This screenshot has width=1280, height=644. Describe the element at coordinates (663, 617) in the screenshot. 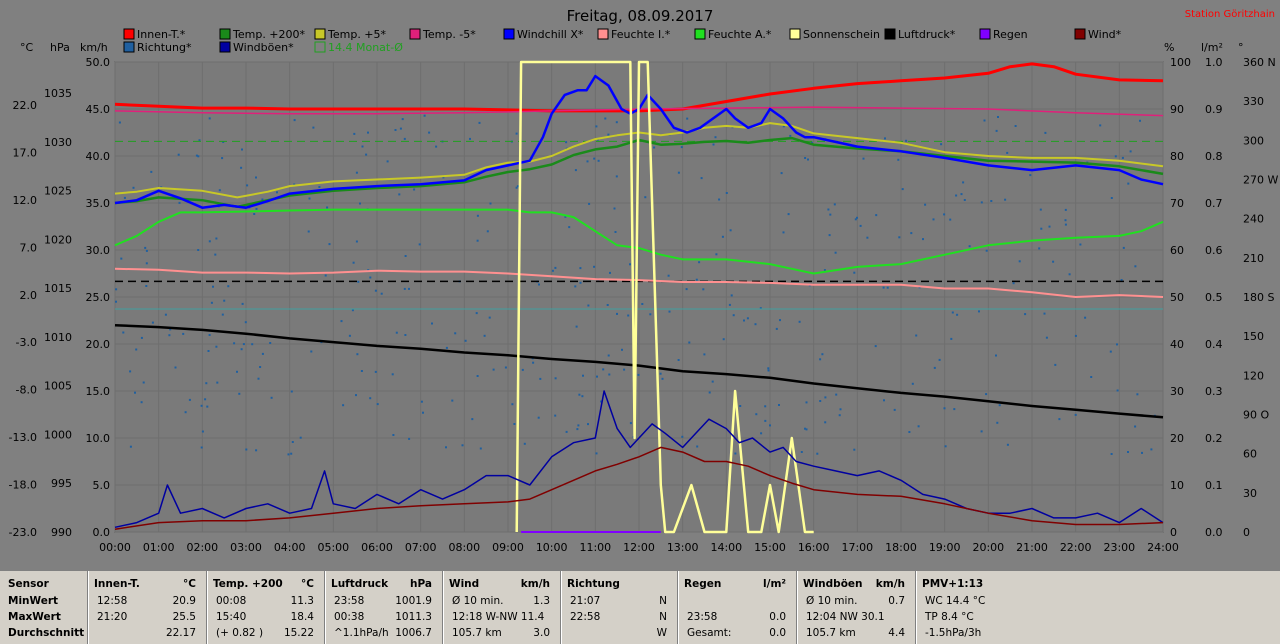

I see `stat-cell: N` at that location.